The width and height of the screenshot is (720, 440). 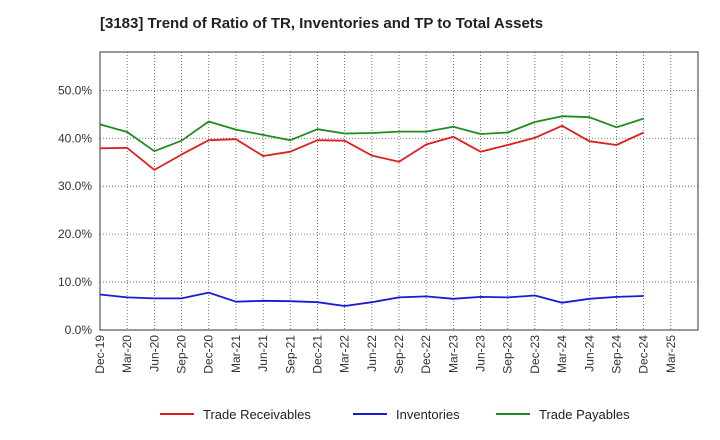 I want to click on x-tick-label: Mar-24, so click(x=562, y=354).